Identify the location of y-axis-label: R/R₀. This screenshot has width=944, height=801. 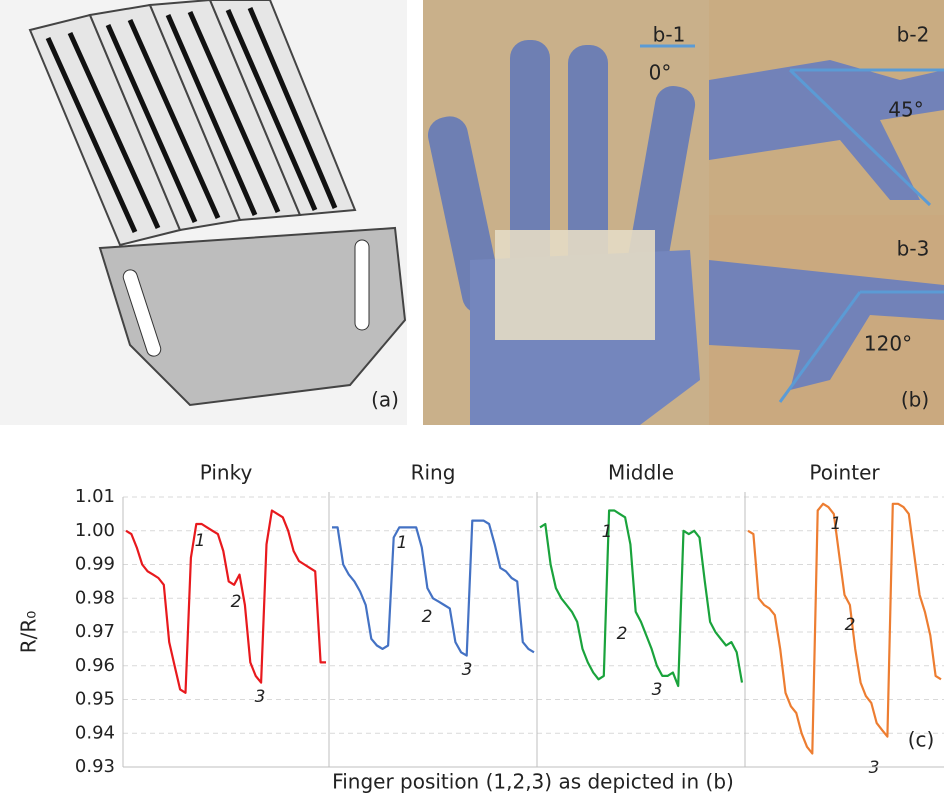
(29, 632).